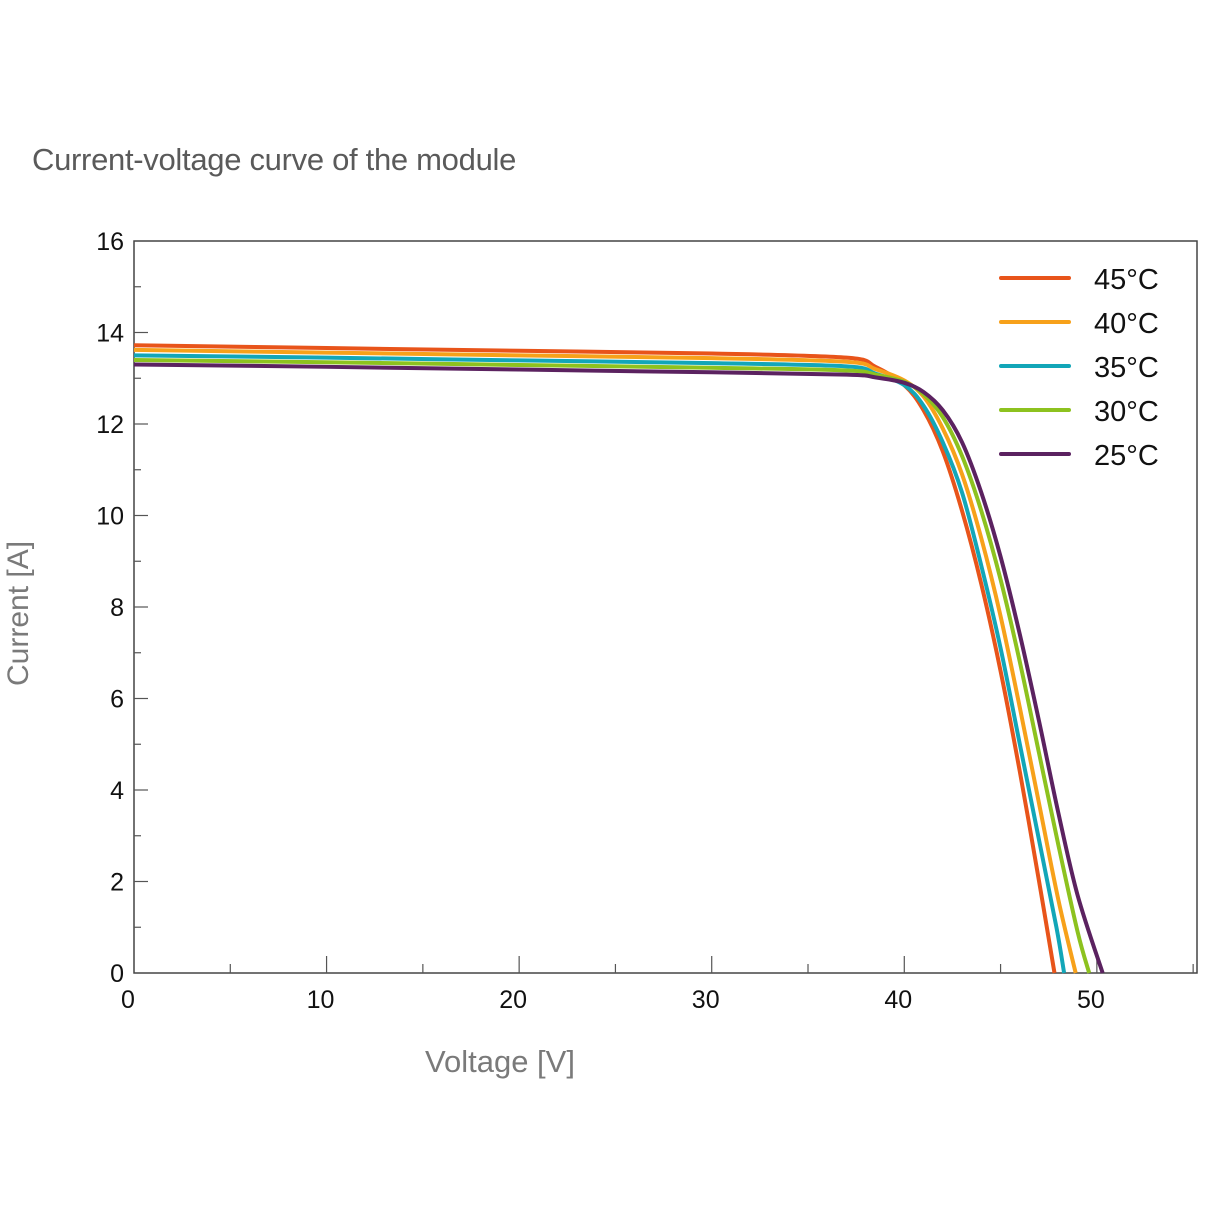 Image resolution: width=1214 pixels, height=1214 pixels. What do you see at coordinates (117, 608) in the screenshot?
I see `y-tick-label: 8` at bounding box center [117, 608].